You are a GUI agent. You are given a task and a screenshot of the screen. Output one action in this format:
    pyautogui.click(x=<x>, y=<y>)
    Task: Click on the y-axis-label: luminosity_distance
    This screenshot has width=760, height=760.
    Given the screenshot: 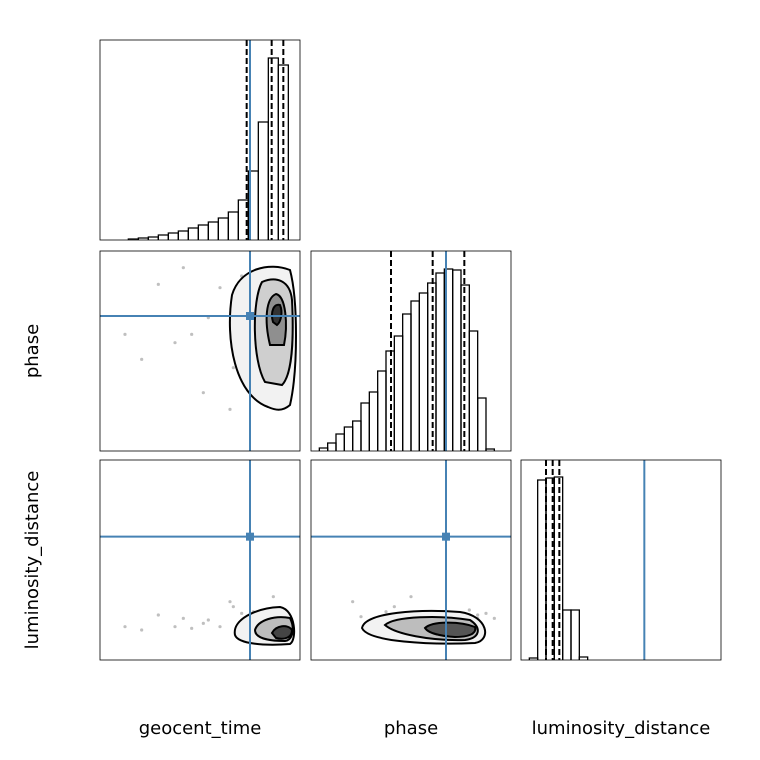 What is the action you would take?
    pyautogui.click(x=32, y=560)
    